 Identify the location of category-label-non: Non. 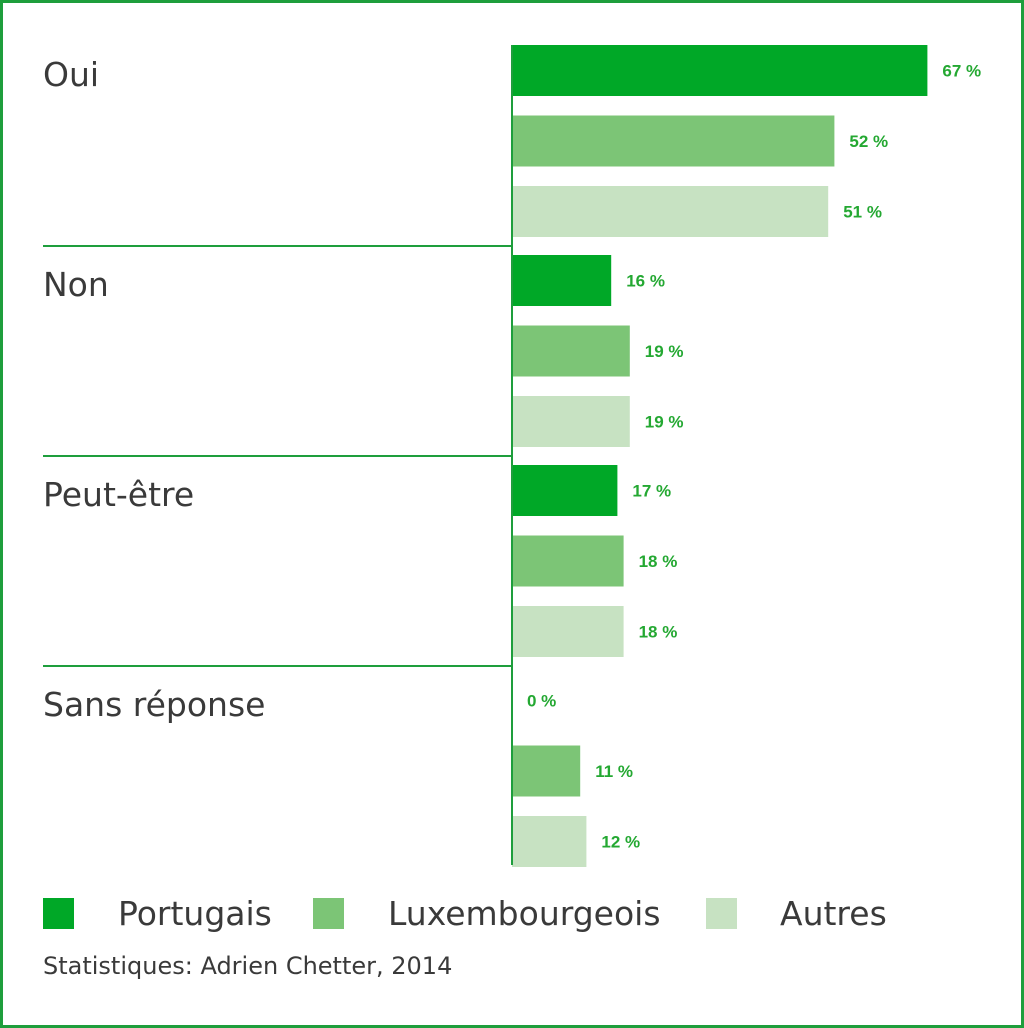
(76, 284).